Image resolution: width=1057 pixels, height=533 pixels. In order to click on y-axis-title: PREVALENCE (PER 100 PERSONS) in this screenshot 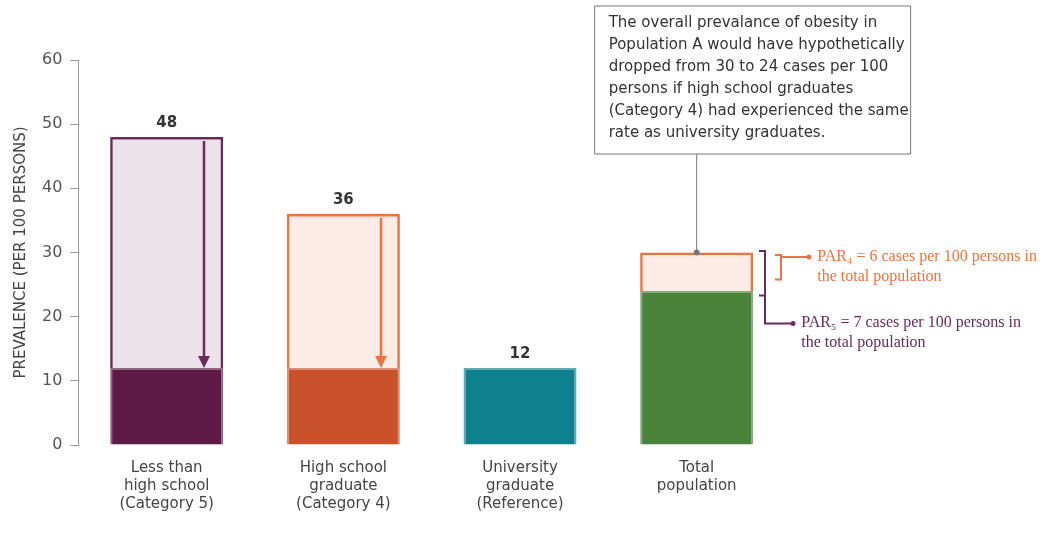, I will do `click(19, 252)`.